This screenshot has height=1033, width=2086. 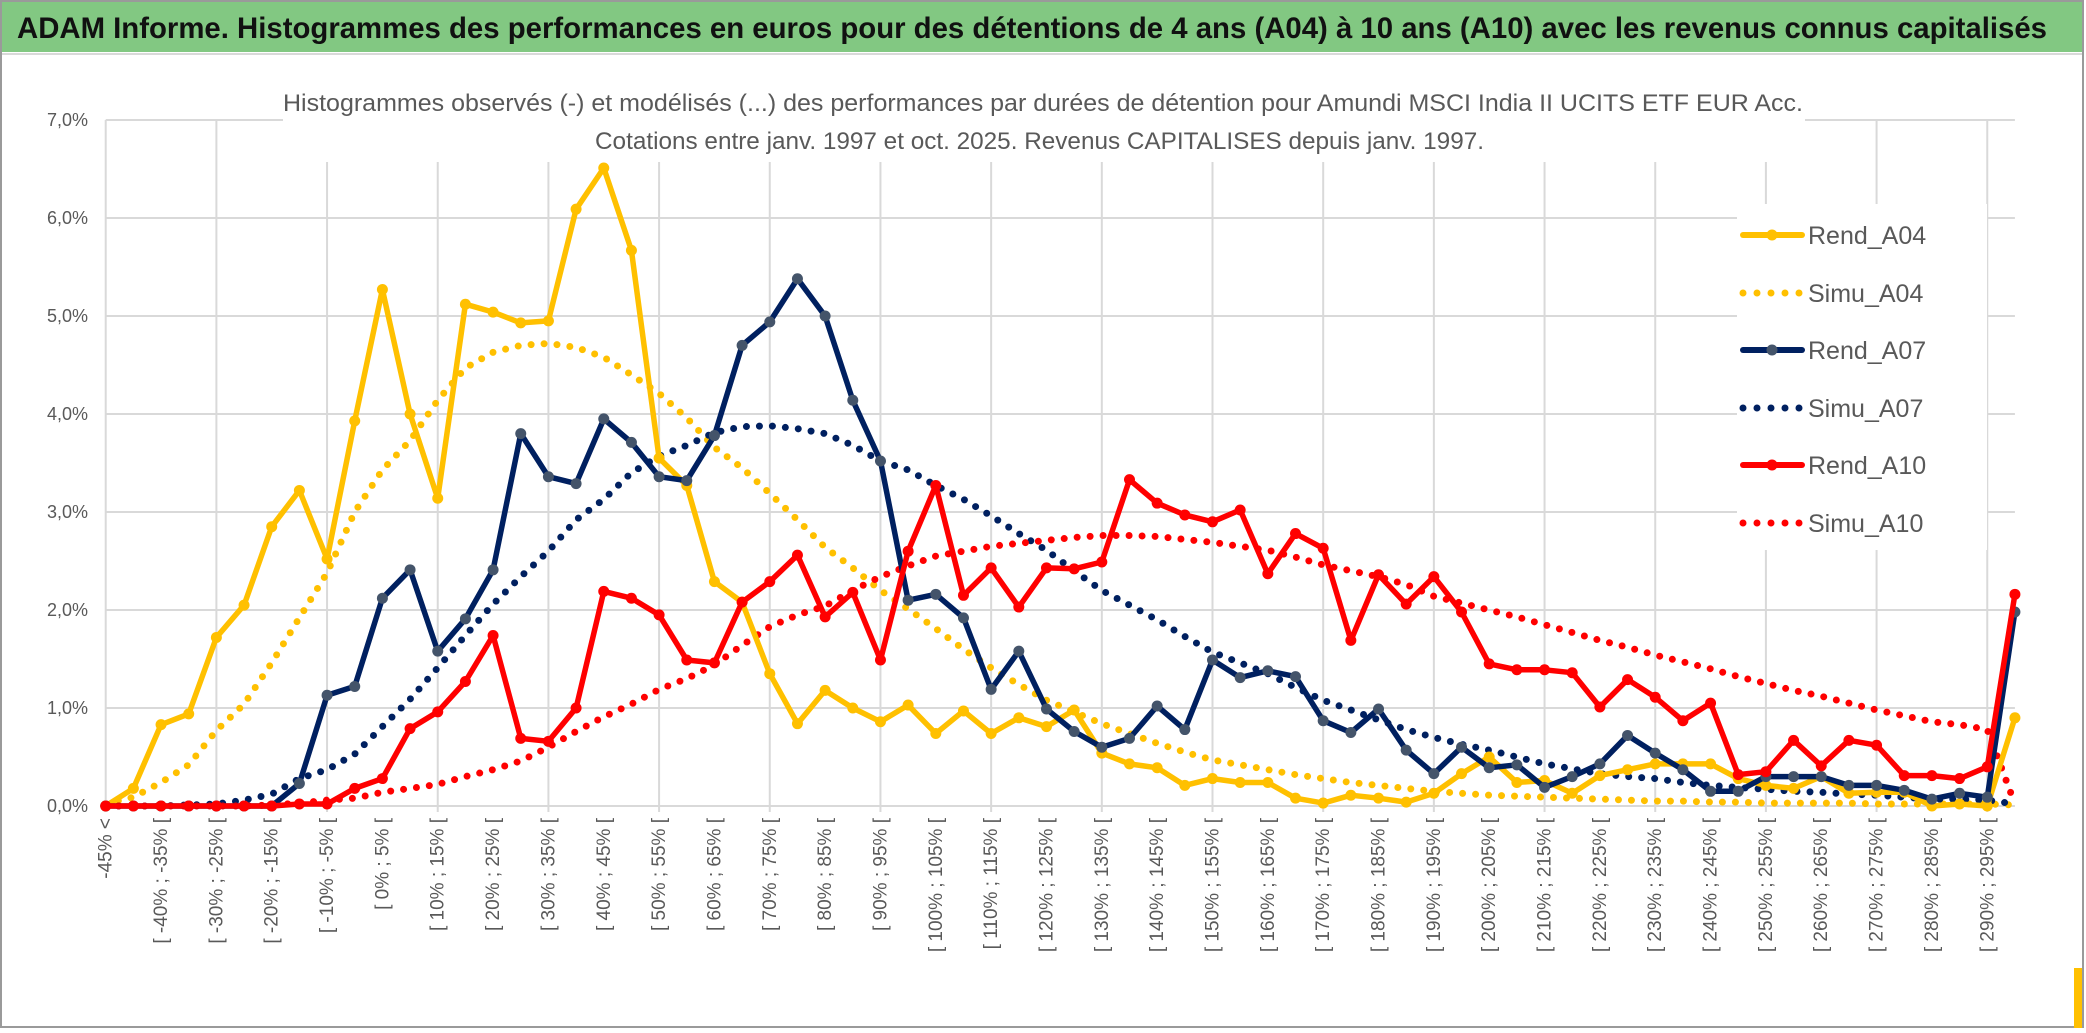 What do you see at coordinates (216, 880) in the screenshot?
I see `x-tick-label: [ -30% ; -25% [` at bounding box center [216, 880].